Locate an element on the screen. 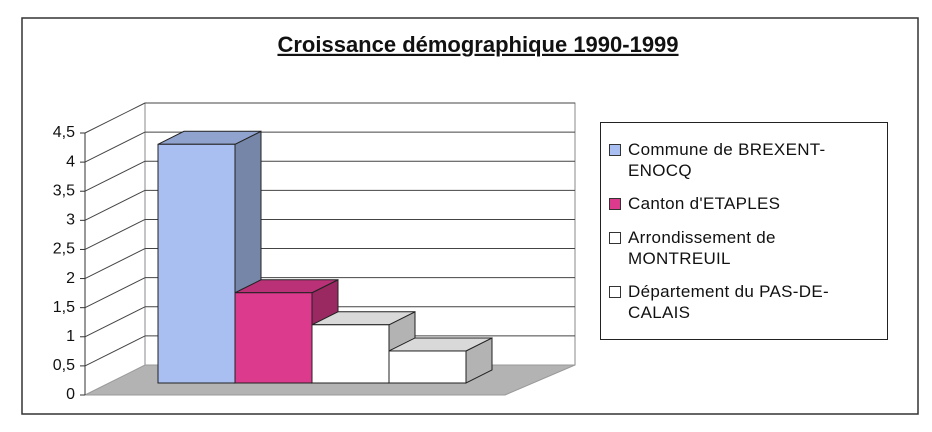  legend-label: Canton d'ETAPLES is located at coordinates (704, 204).